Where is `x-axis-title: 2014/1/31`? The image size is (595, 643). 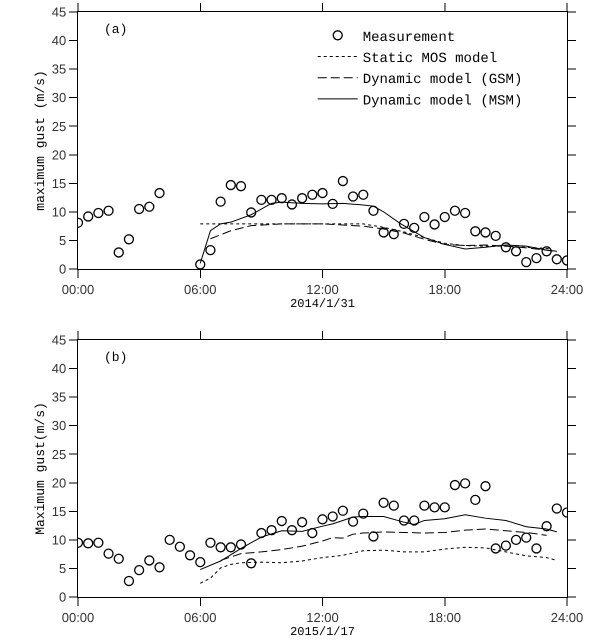
x-axis-title: 2014/1/31 is located at coordinates (322, 303).